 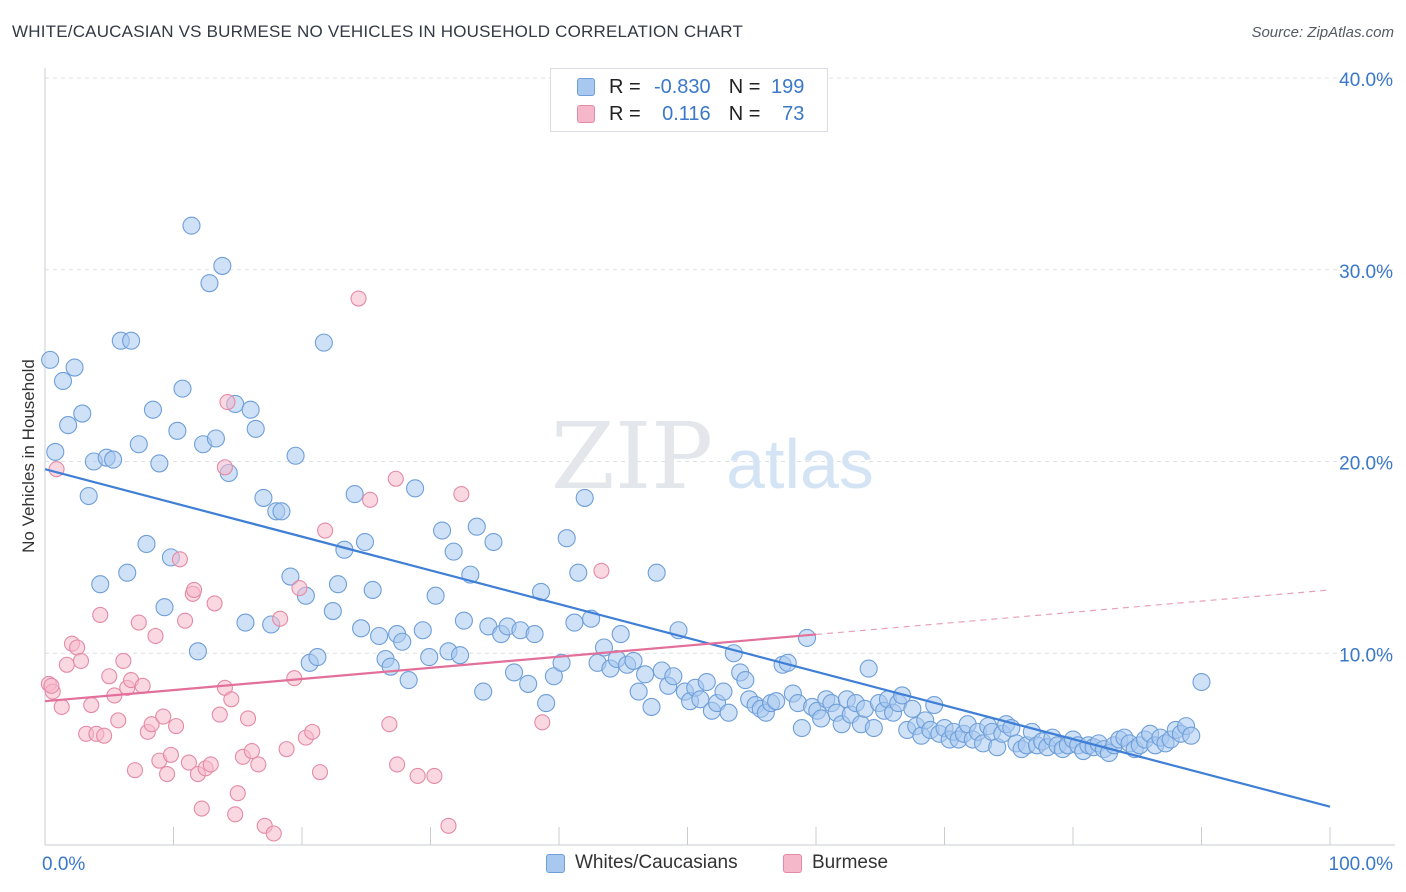 I want to click on bottom-legend-burmese: Burmese, so click(x=835, y=863).